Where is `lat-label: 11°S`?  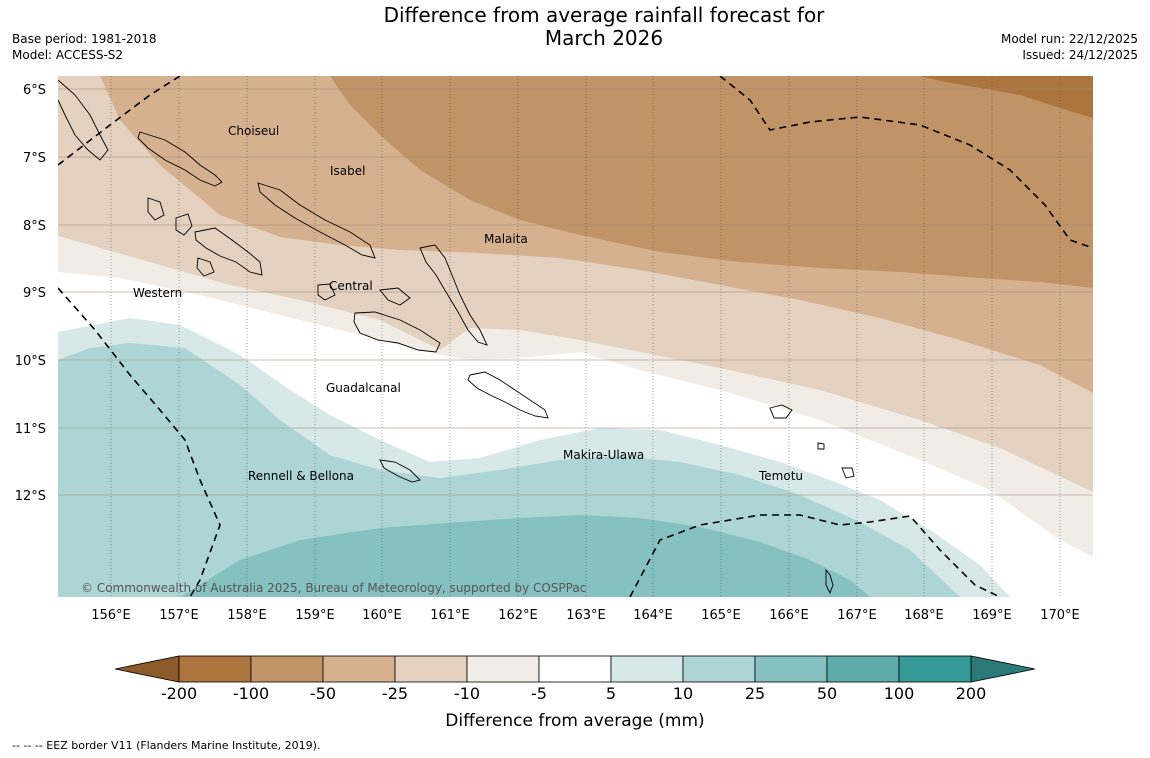
lat-label: 11°S is located at coordinates (30, 429).